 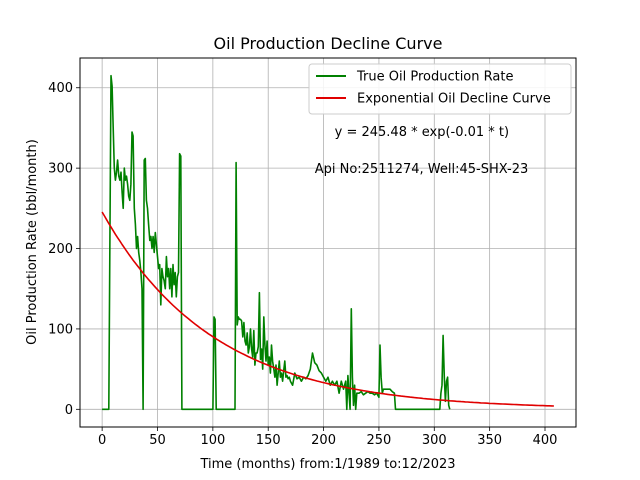 What do you see at coordinates (157, 440) in the screenshot?
I see `x-tick-label: 50` at bounding box center [157, 440].